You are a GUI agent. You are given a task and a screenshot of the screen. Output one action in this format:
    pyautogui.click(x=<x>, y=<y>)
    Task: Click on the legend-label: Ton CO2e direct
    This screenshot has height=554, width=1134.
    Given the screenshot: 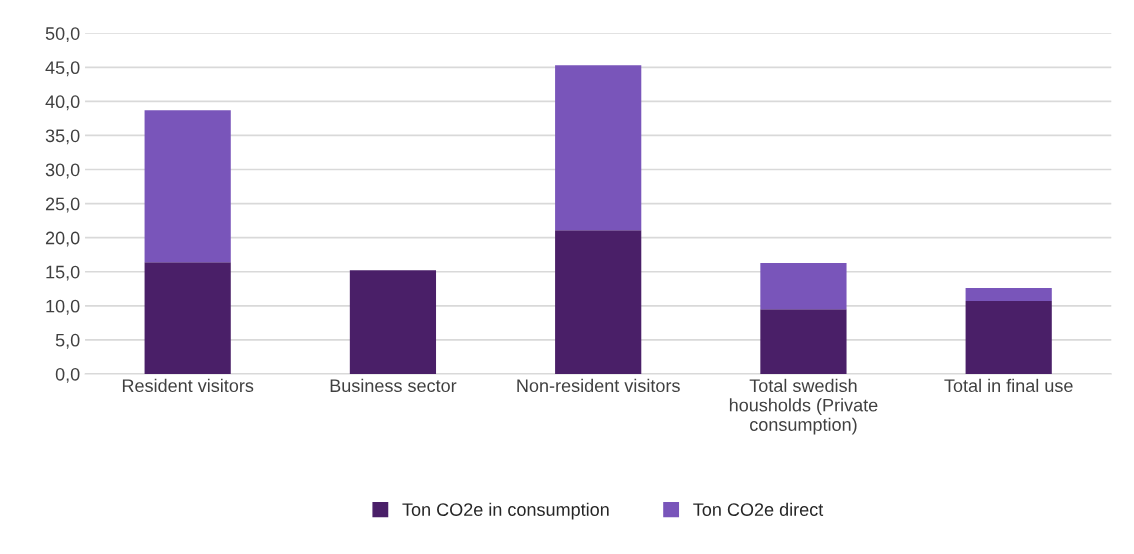 What is the action you would take?
    pyautogui.click(x=758, y=509)
    